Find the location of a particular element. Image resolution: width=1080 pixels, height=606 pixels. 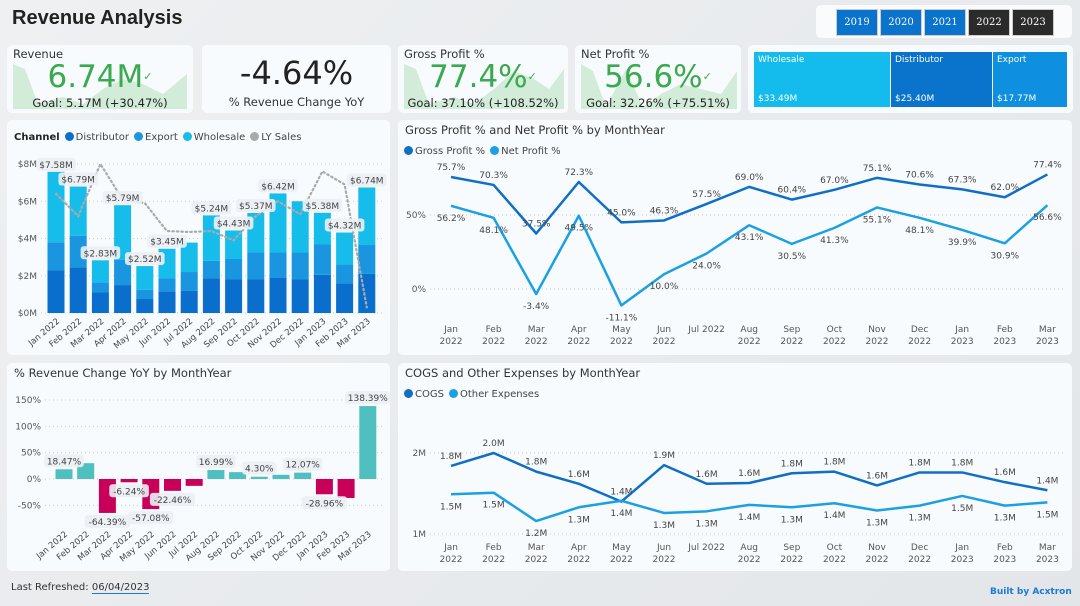

treemap-export: Export $17.77M is located at coordinates (1030, 79).